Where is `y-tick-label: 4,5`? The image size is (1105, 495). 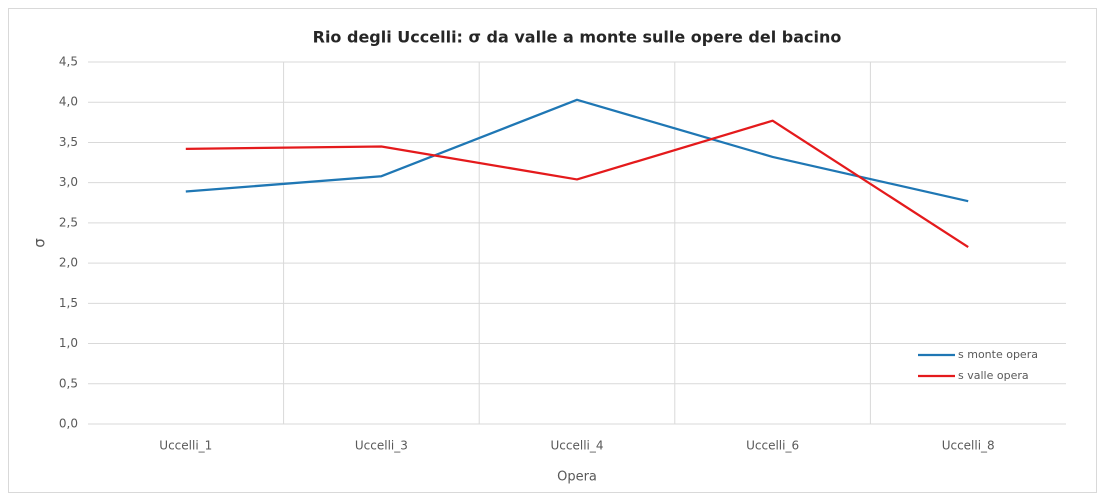 y-tick-label: 4,5 is located at coordinates (68, 62).